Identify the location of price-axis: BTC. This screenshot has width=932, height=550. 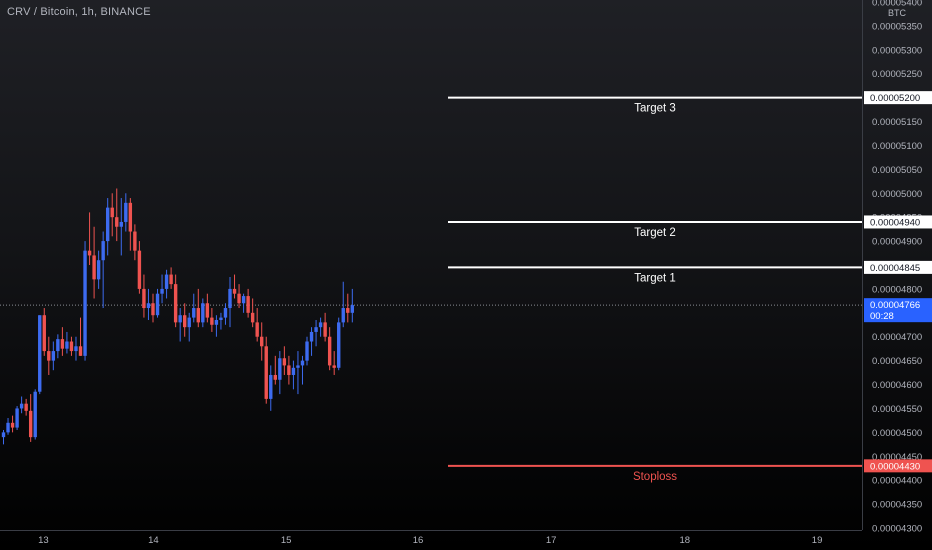
(884, 265).